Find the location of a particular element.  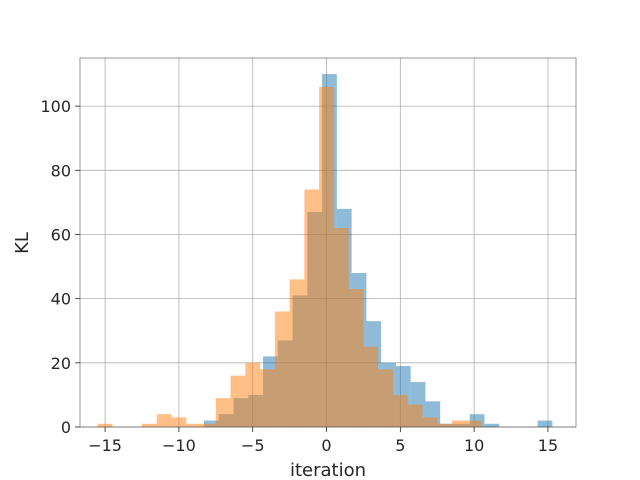

x-axis-ticks: −15 −10 −5 0 5 10 15 is located at coordinates (323, 441).